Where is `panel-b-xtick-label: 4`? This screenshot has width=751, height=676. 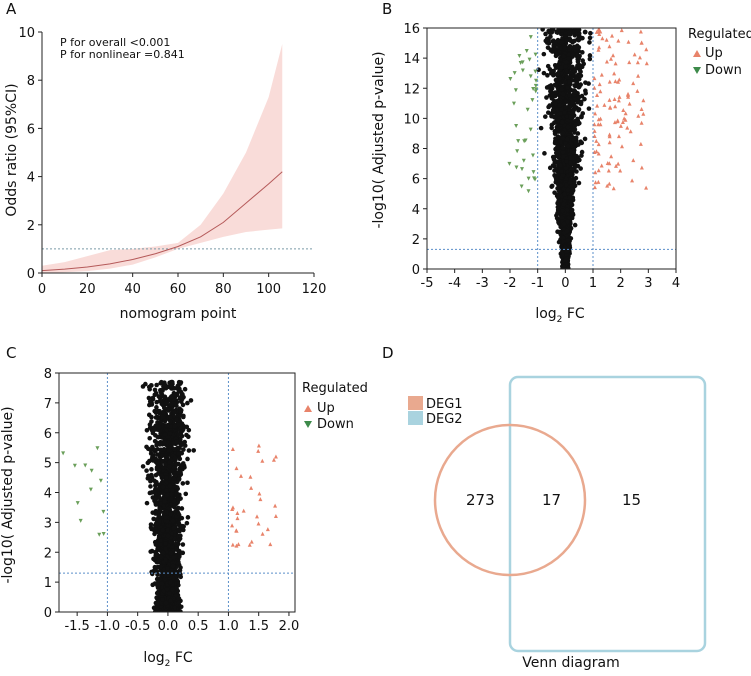
panel-b-xtick-label: 4 is located at coordinates (676, 283).